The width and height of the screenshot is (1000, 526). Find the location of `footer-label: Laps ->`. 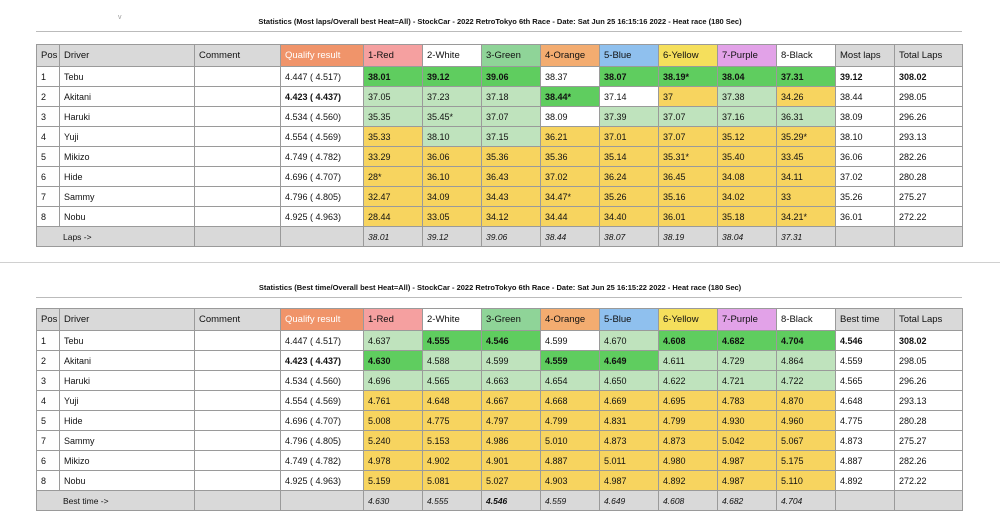

footer-label: Laps -> is located at coordinates (115, 236).